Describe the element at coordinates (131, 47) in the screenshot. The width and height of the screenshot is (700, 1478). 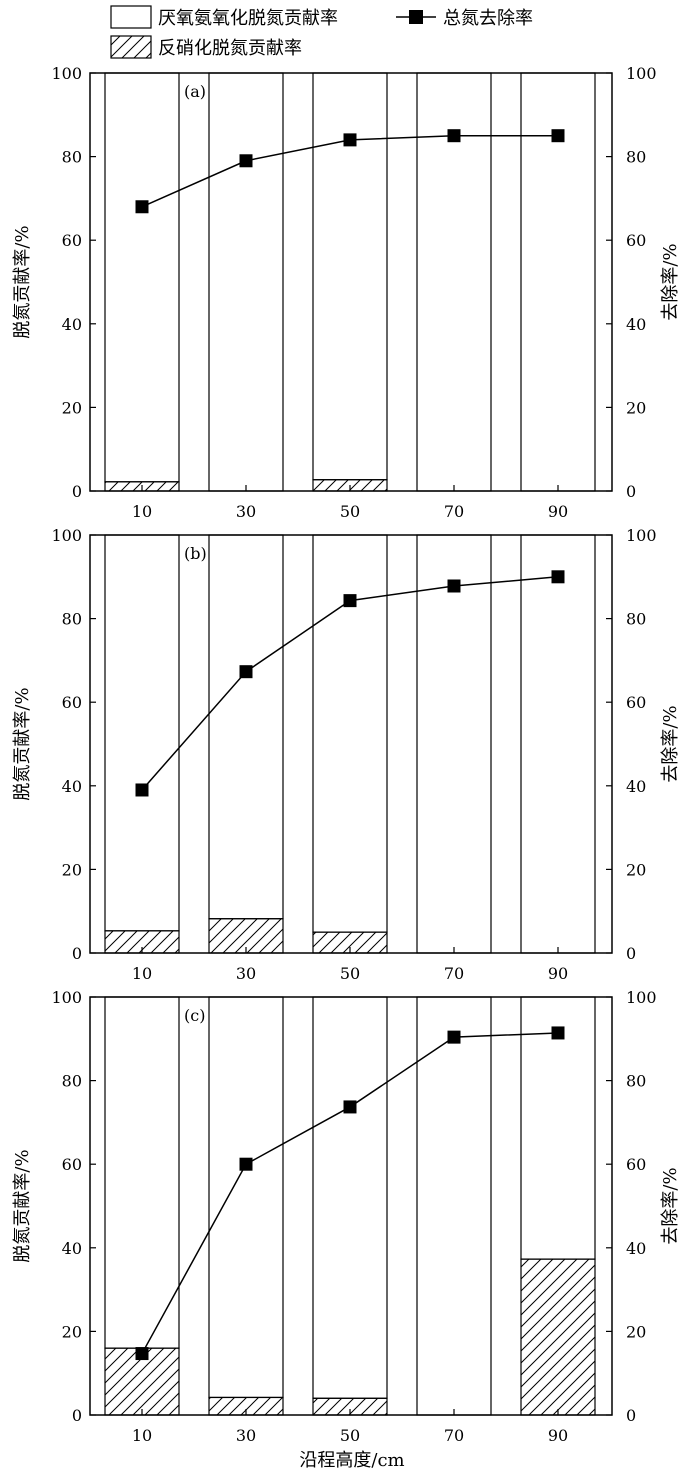
I see `legend-swatch-denit` at that location.